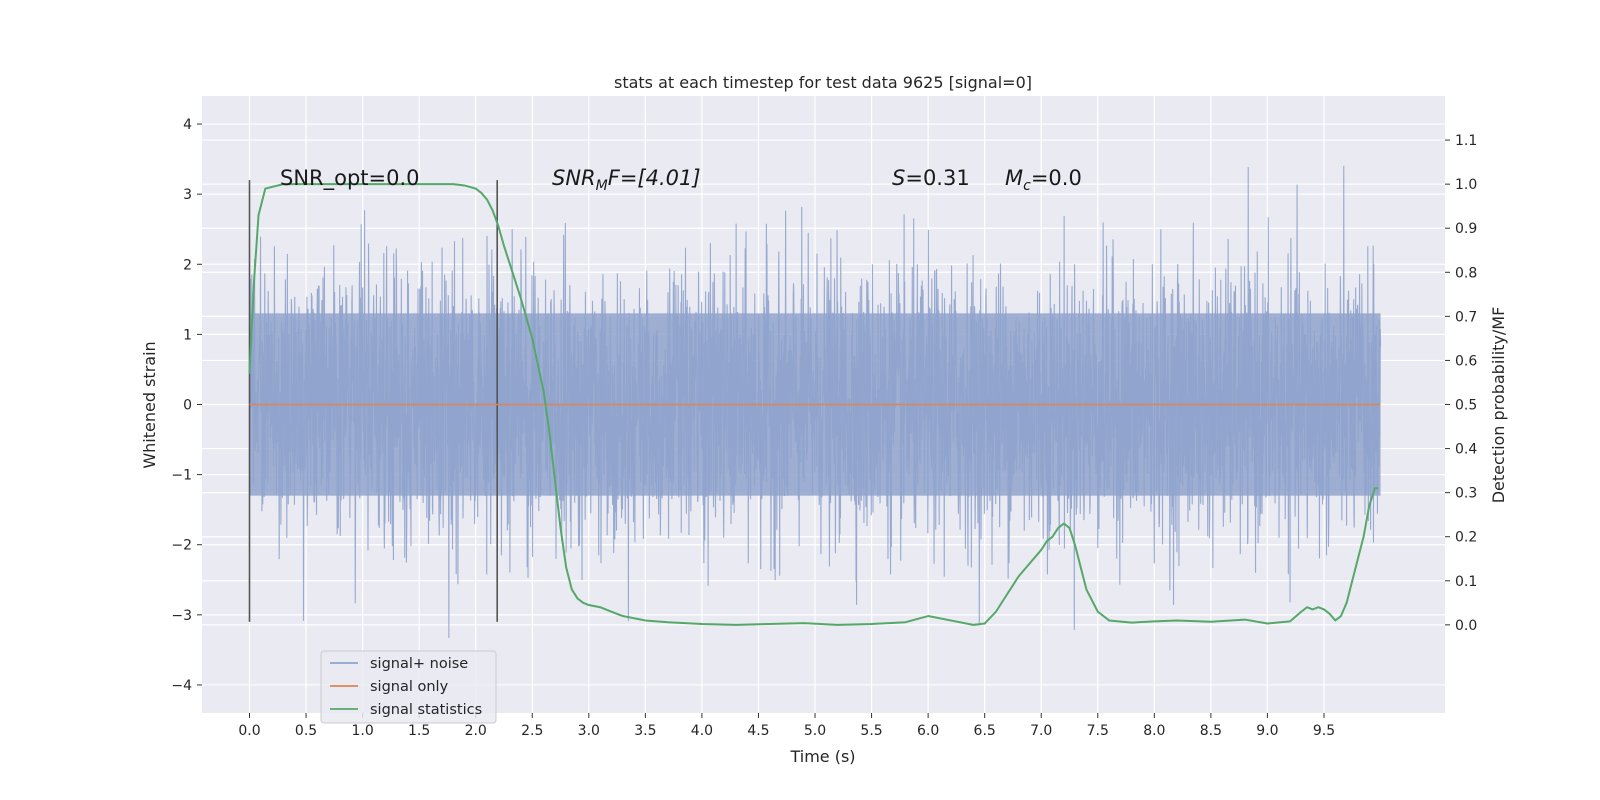  Describe the element at coordinates (574, 178) in the screenshot. I see `annotation-snr-mf-prefix: SNR` at that location.